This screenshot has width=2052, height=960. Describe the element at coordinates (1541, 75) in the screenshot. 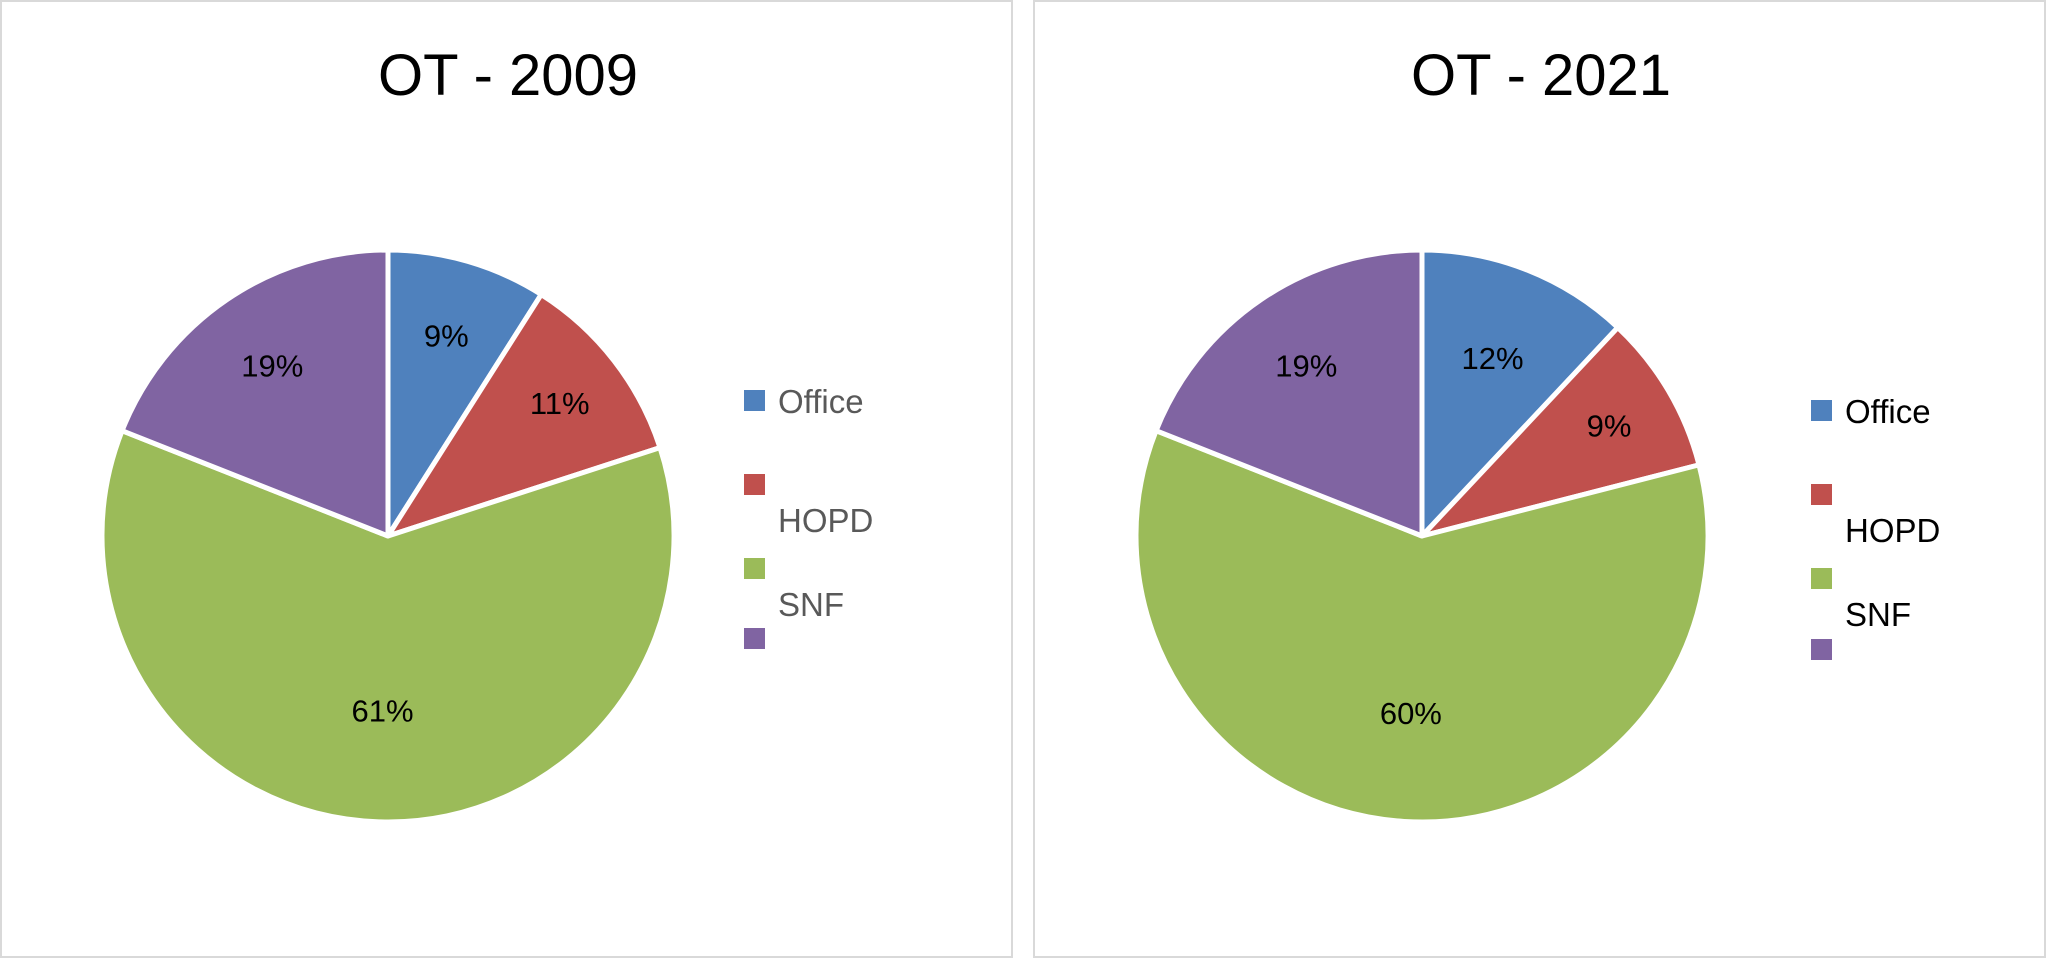

I see `chart-title: OT - 2021` at that location.